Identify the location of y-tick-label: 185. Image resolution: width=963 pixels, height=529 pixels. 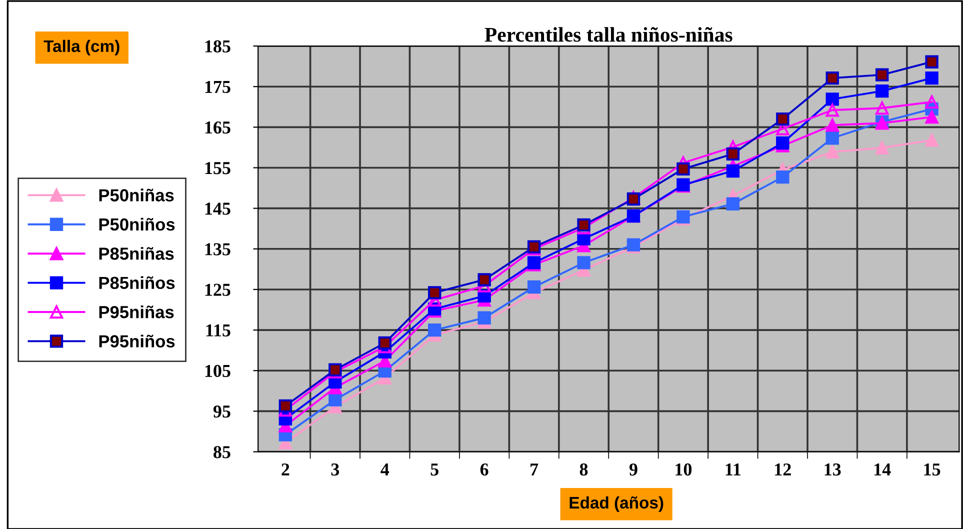
(217, 46).